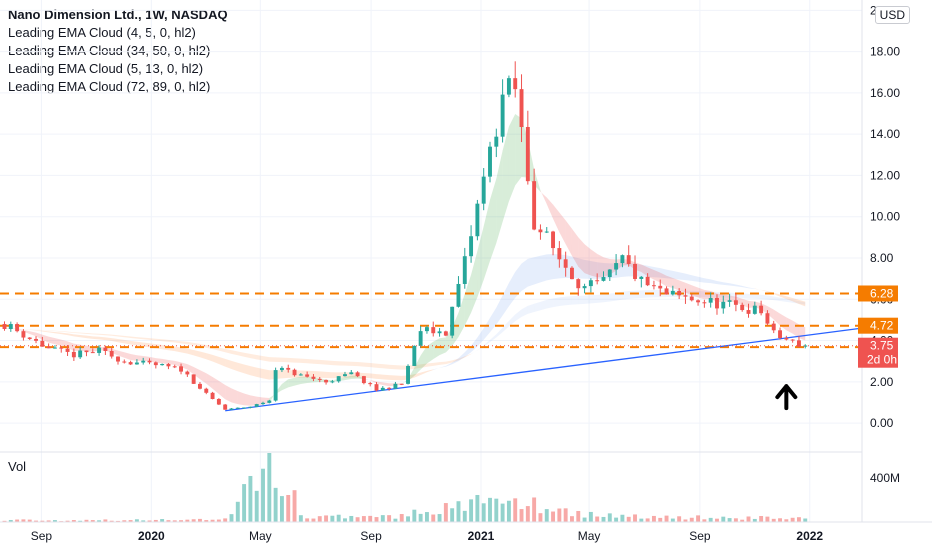  What do you see at coordinates (106, 68) in the screenshot?
I see `indicator-label: Leading EMA Cloud (5, 13, 0, hl2)` at bounding box center [106, 68].